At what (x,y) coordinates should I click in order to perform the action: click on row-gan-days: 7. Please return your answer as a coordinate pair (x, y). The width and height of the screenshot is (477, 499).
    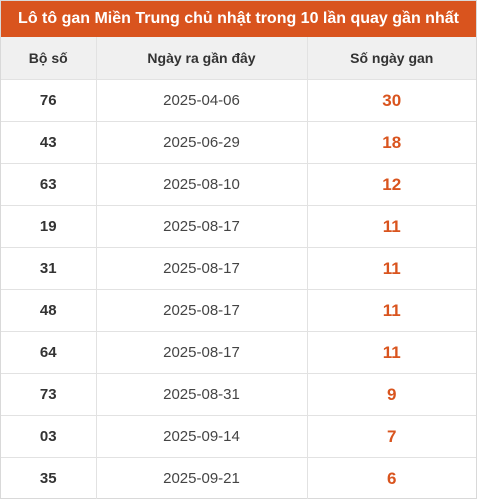
    Looking at the image, I should click on (391, 436).